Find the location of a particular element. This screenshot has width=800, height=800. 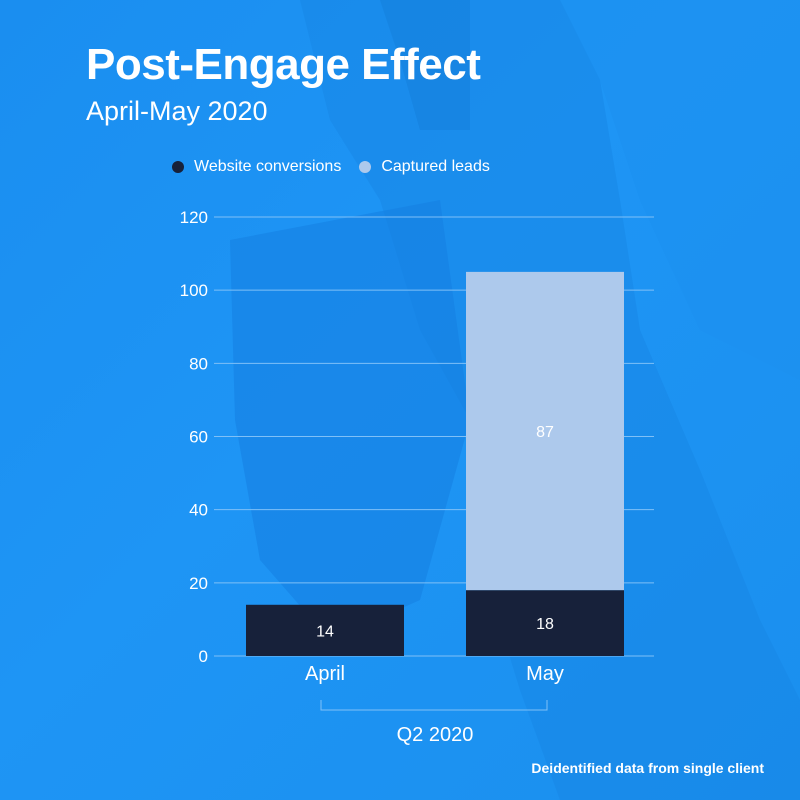

legend-item-website-conversions: Website conversions is located at coordinates (256, 167).